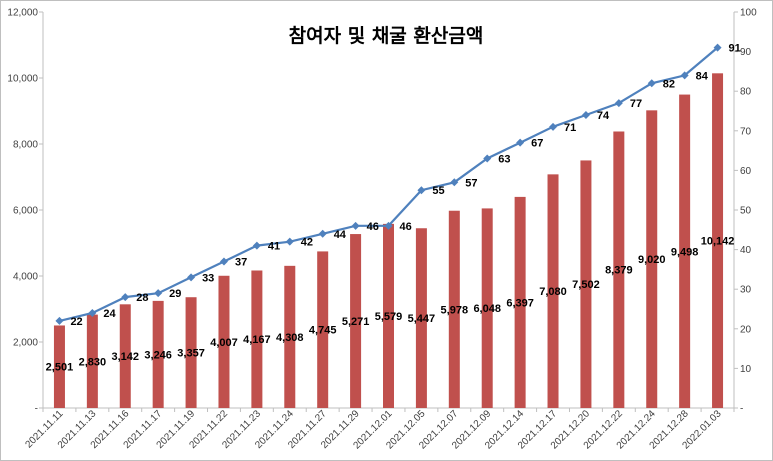 The image size is (773, 461). I want to click on y-right-tick-label: 60, so click(746, 171).